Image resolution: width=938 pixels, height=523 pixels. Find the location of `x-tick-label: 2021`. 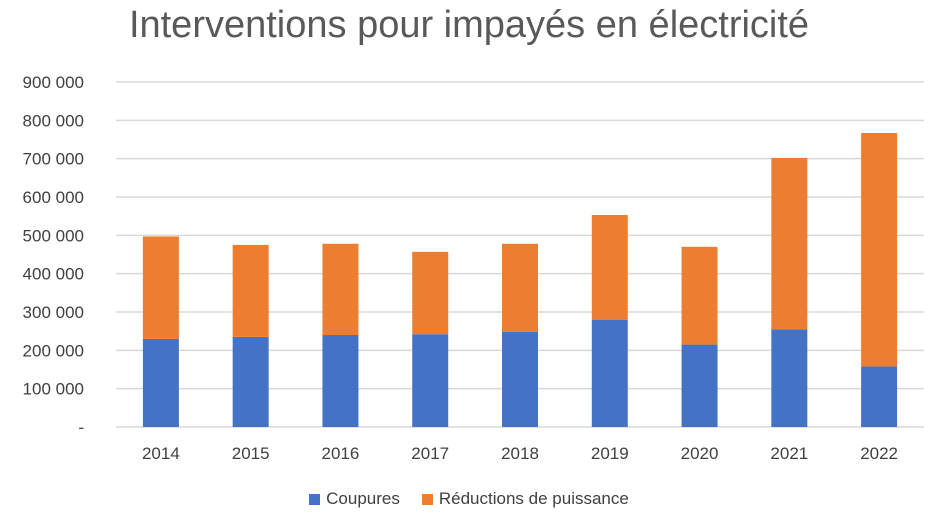

x-tick-label: 2021 is located at coordinates (789, 453).